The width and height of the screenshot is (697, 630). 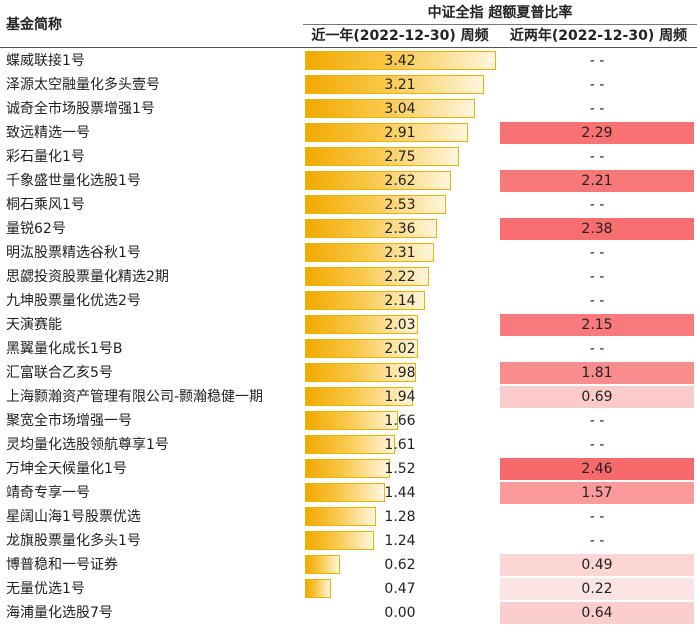 I want to click on table-row: 万坤全天候量化1号 1.52 2.46, so click(x=348, y=469).